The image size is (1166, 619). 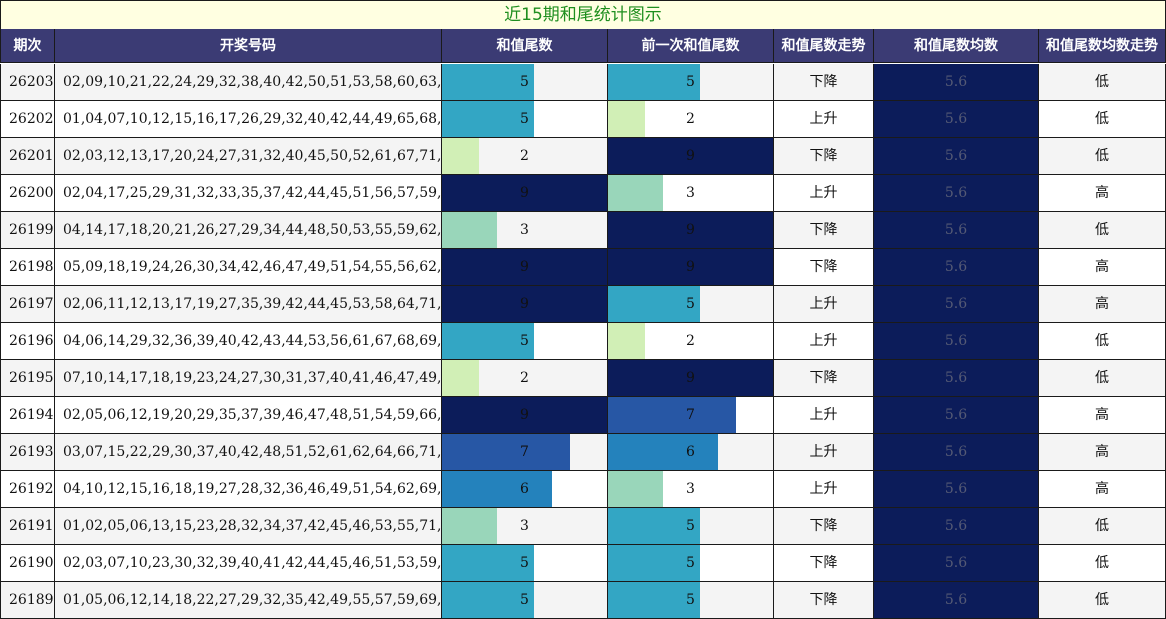 I want to click on cell-prev-tail: 3, so click(x=691, y=193).